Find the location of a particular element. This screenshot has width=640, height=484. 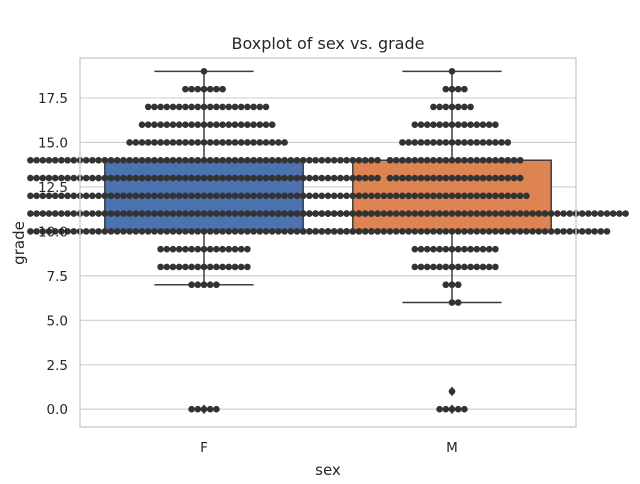

x-tick-label: M is located at coordinates (452, 448).